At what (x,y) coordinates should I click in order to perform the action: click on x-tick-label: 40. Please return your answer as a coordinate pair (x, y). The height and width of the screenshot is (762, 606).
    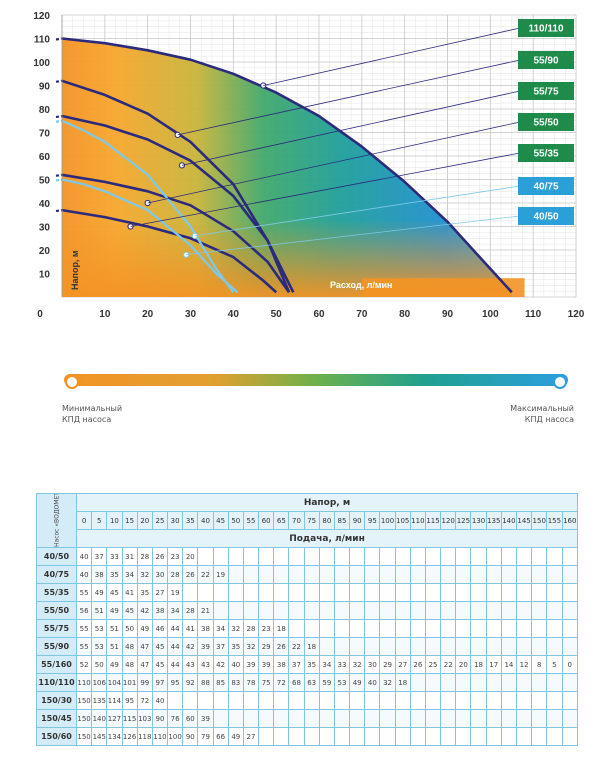
    Looking at the image, I should click on (234, 314).